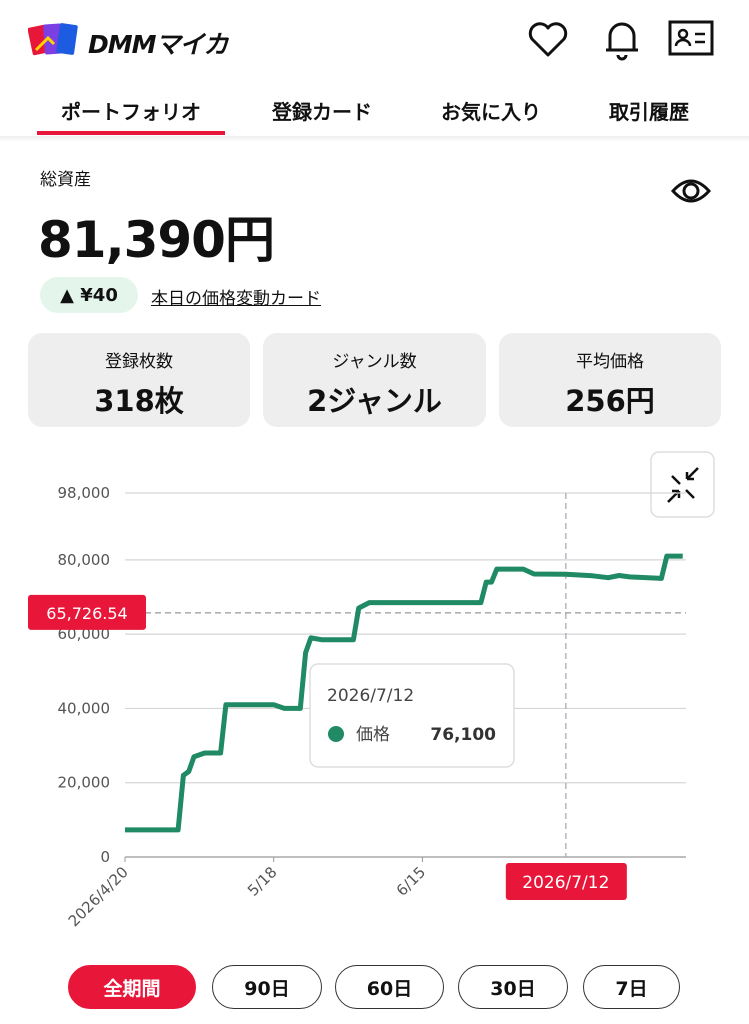  I want to click on tooltip-box, so click(412, 715).